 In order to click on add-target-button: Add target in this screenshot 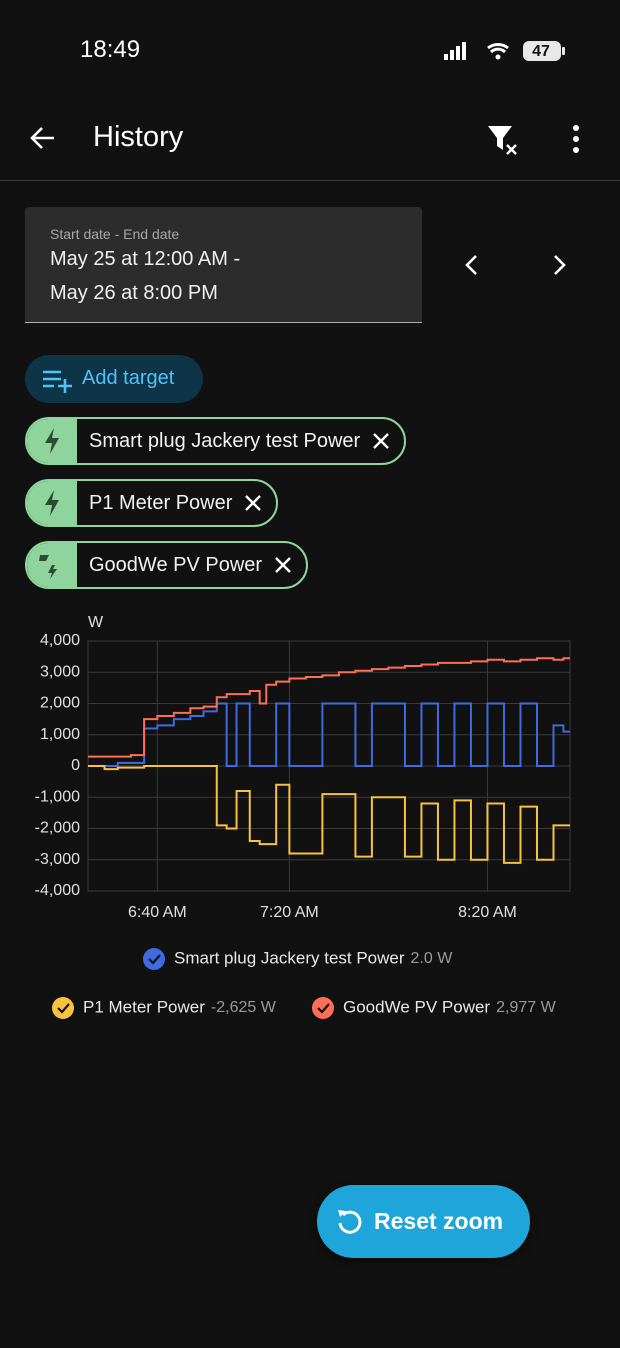, I will do `click(114, 379)`.